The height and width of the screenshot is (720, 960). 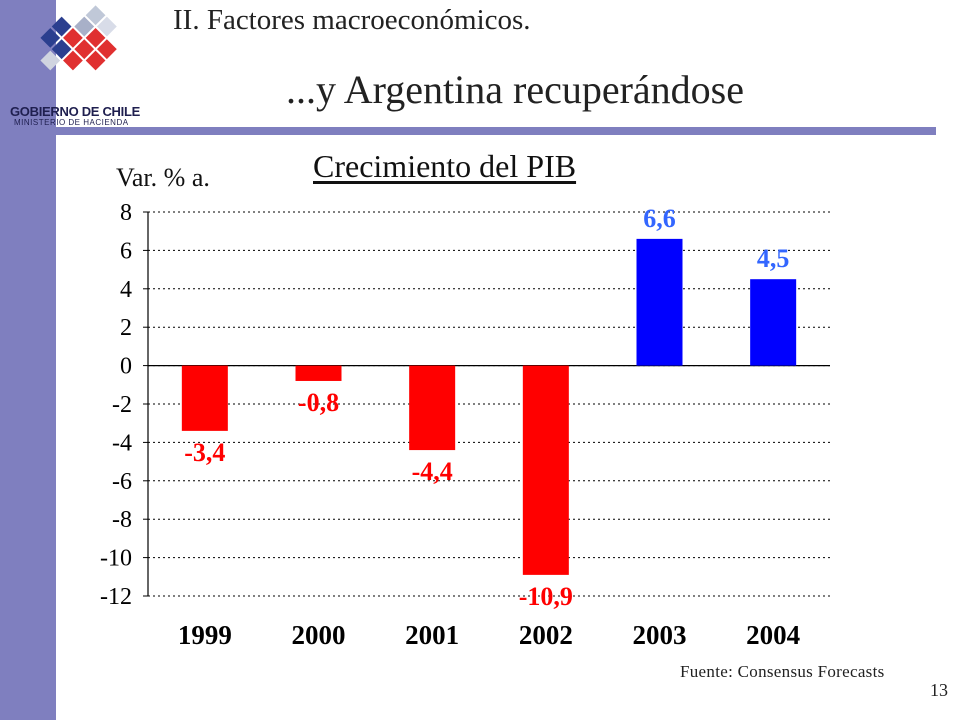 I want to click on y-tick-label: -12, so click(x=116, y=597).